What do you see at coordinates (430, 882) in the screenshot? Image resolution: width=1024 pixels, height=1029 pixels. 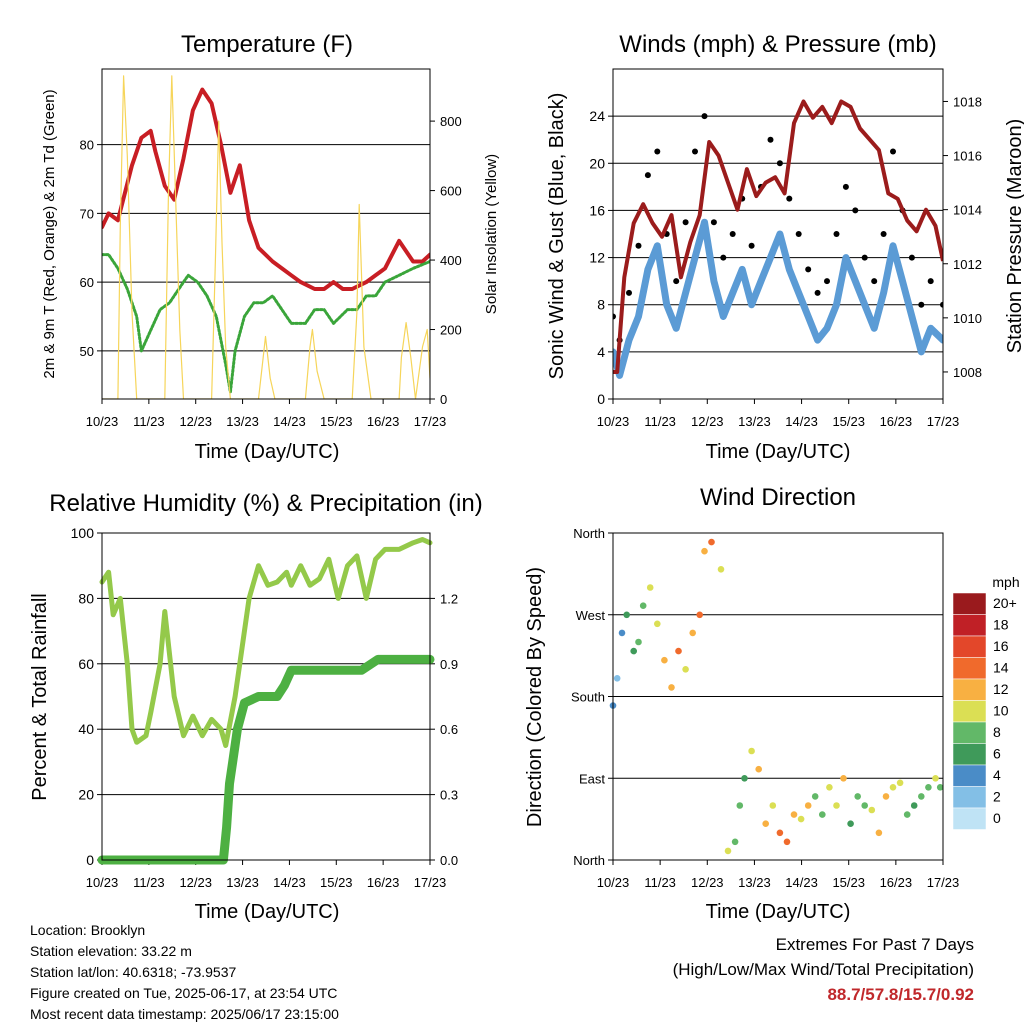 I see `humidity-xtick-label: 17/23` at bounding box center [430, 882].